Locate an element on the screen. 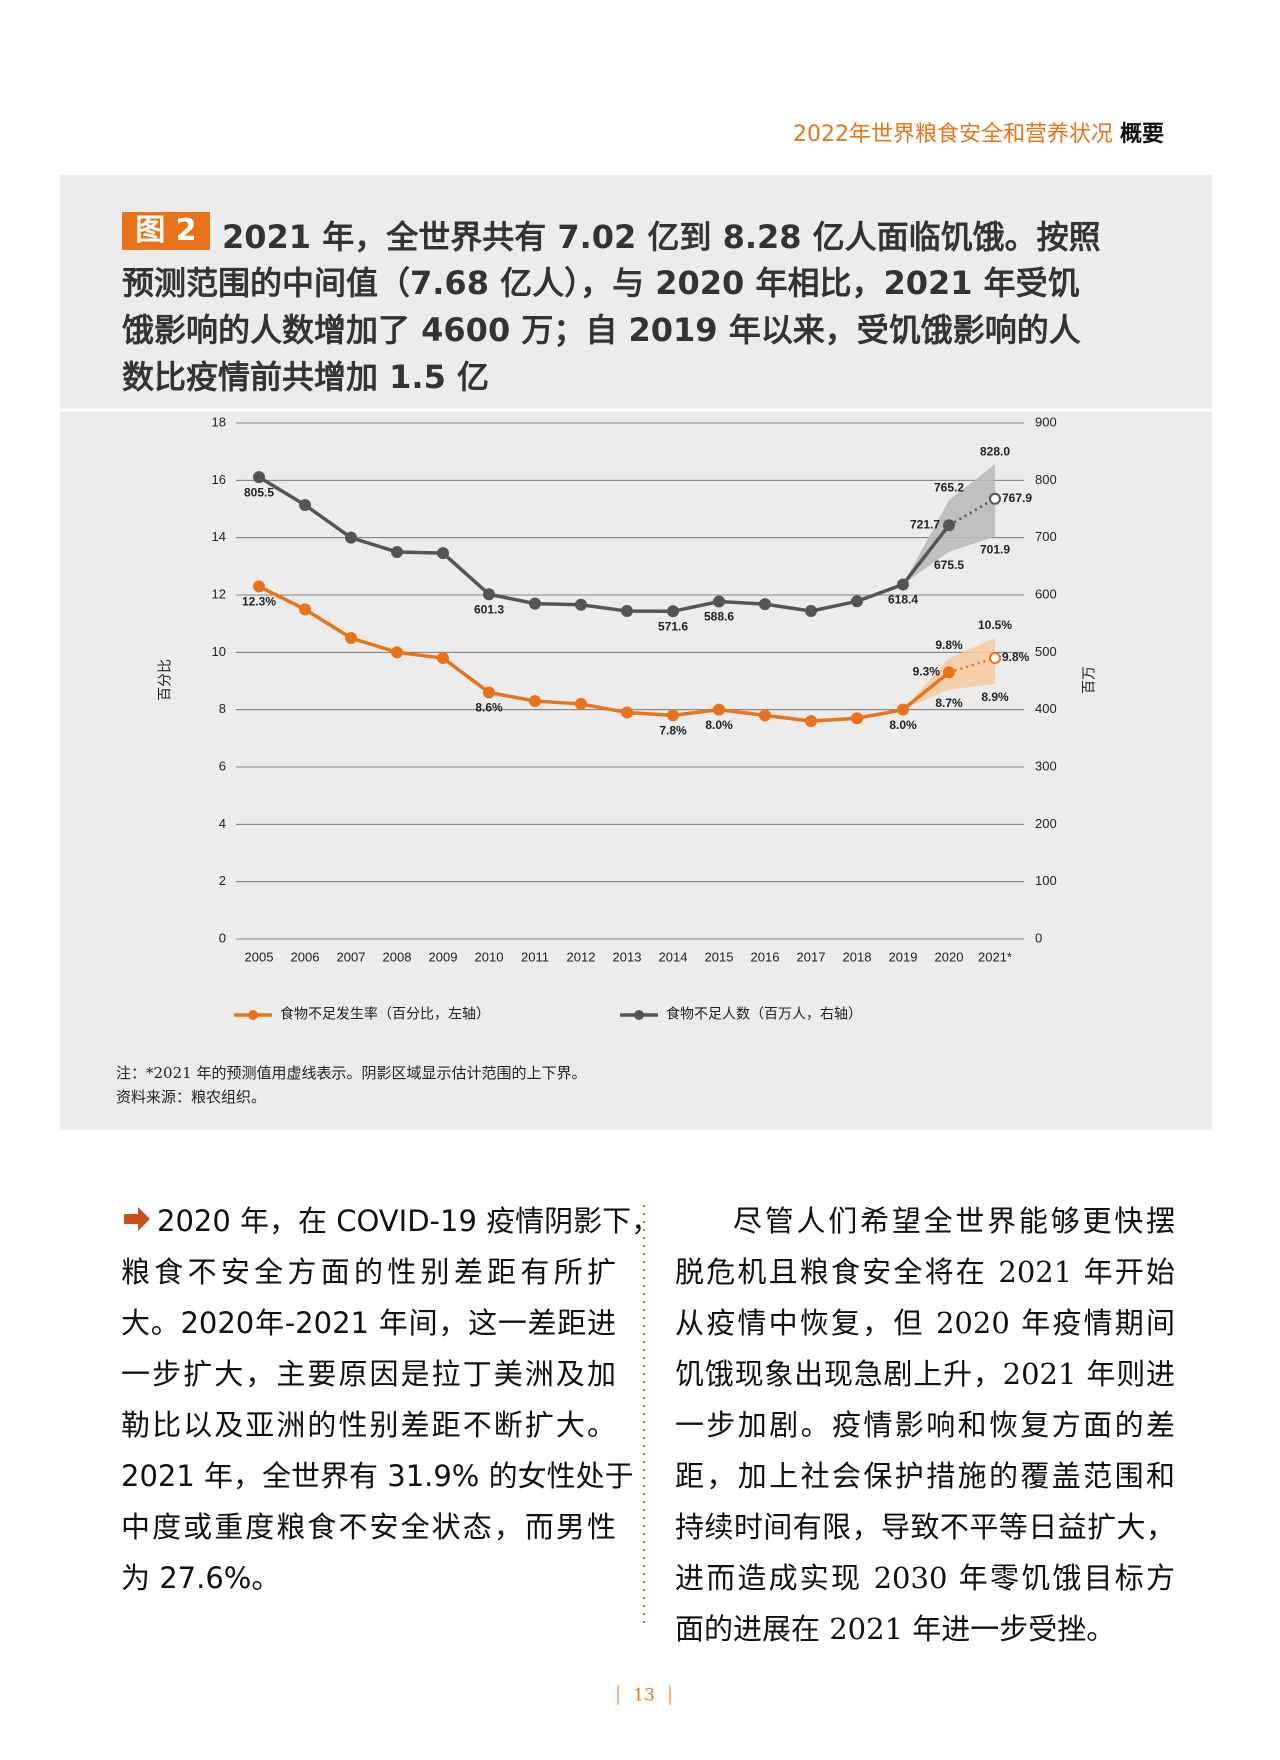 This screenshot has width=1280, height=1760. y-tick-label: 4 is located at coordinates (222, 823).